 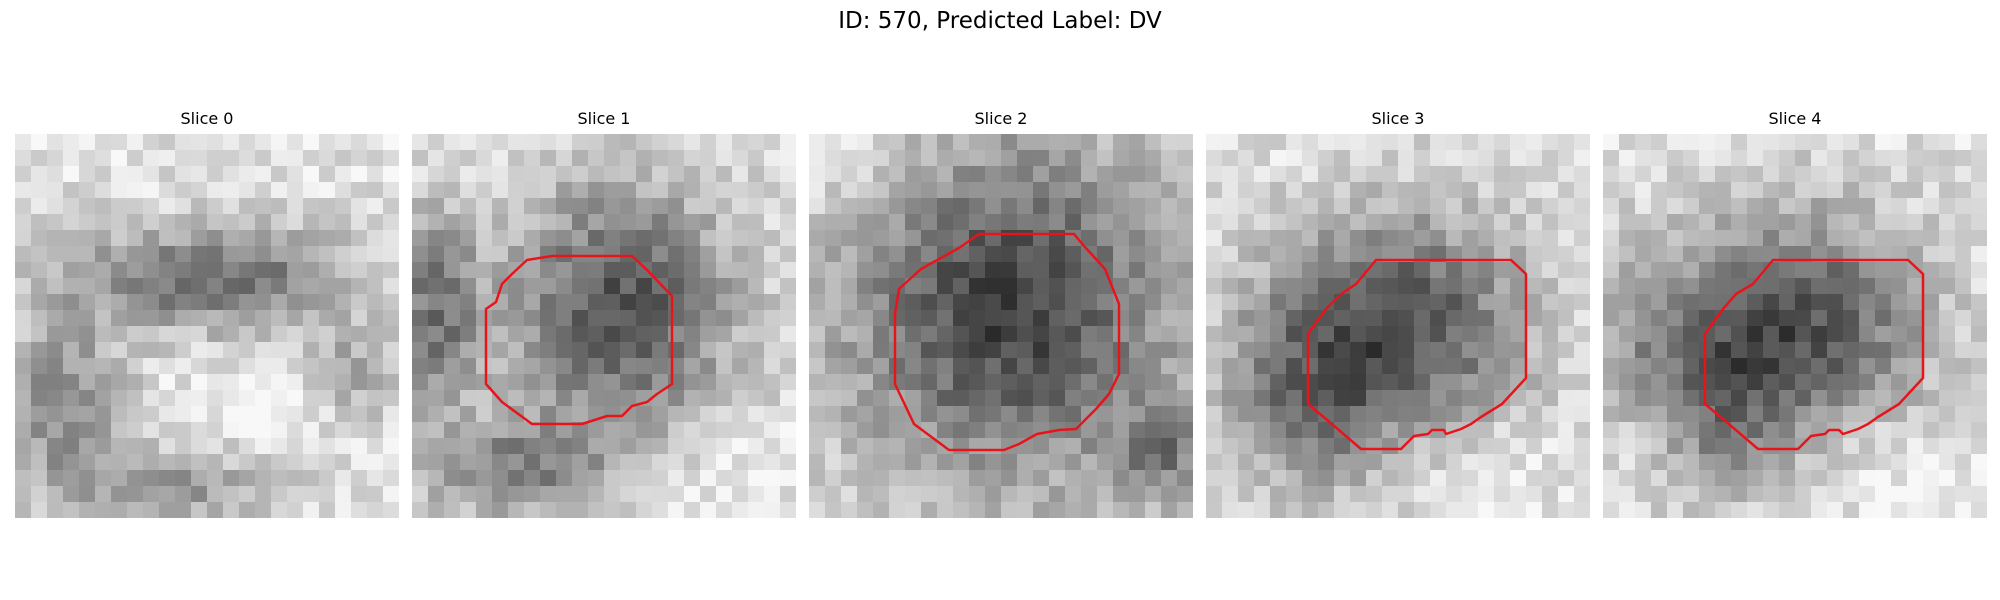 I want to click on slice-2-image, so click(x=1001, y=326).